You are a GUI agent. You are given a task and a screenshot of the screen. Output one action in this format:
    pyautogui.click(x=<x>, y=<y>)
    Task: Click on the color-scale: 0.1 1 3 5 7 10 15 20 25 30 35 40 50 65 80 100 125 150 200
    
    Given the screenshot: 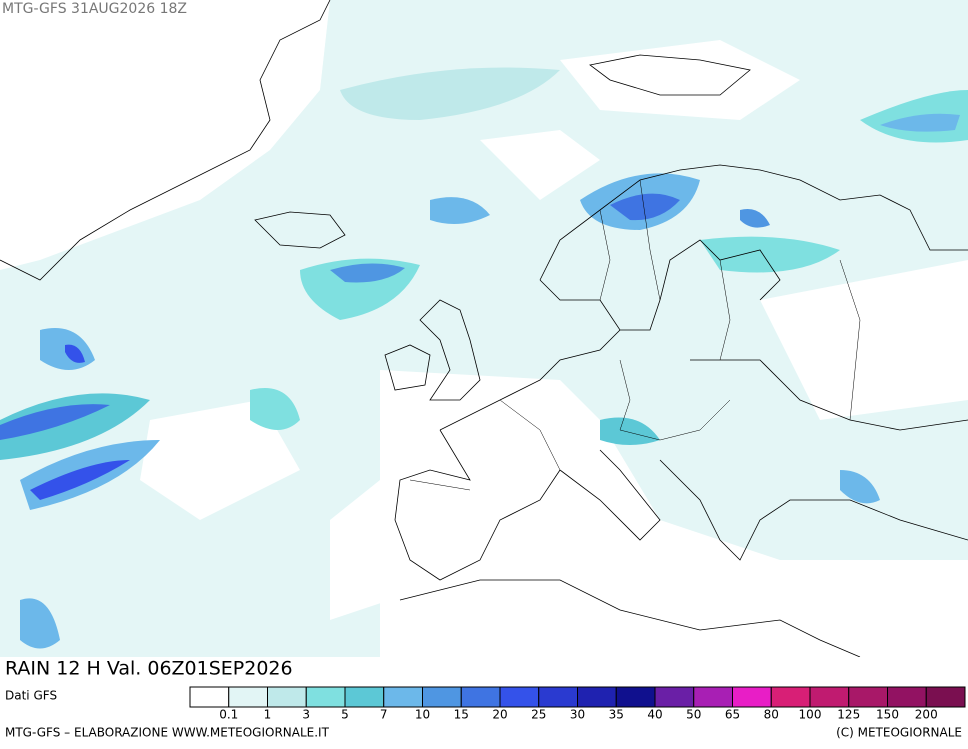 What is the action you would take?
    pyautogui.click(x=577, y=704)
    